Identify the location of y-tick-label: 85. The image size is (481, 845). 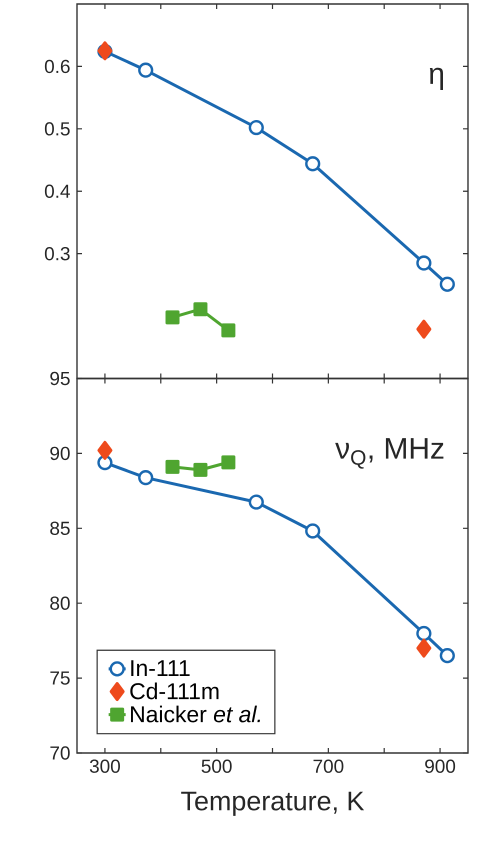
(60, 528).